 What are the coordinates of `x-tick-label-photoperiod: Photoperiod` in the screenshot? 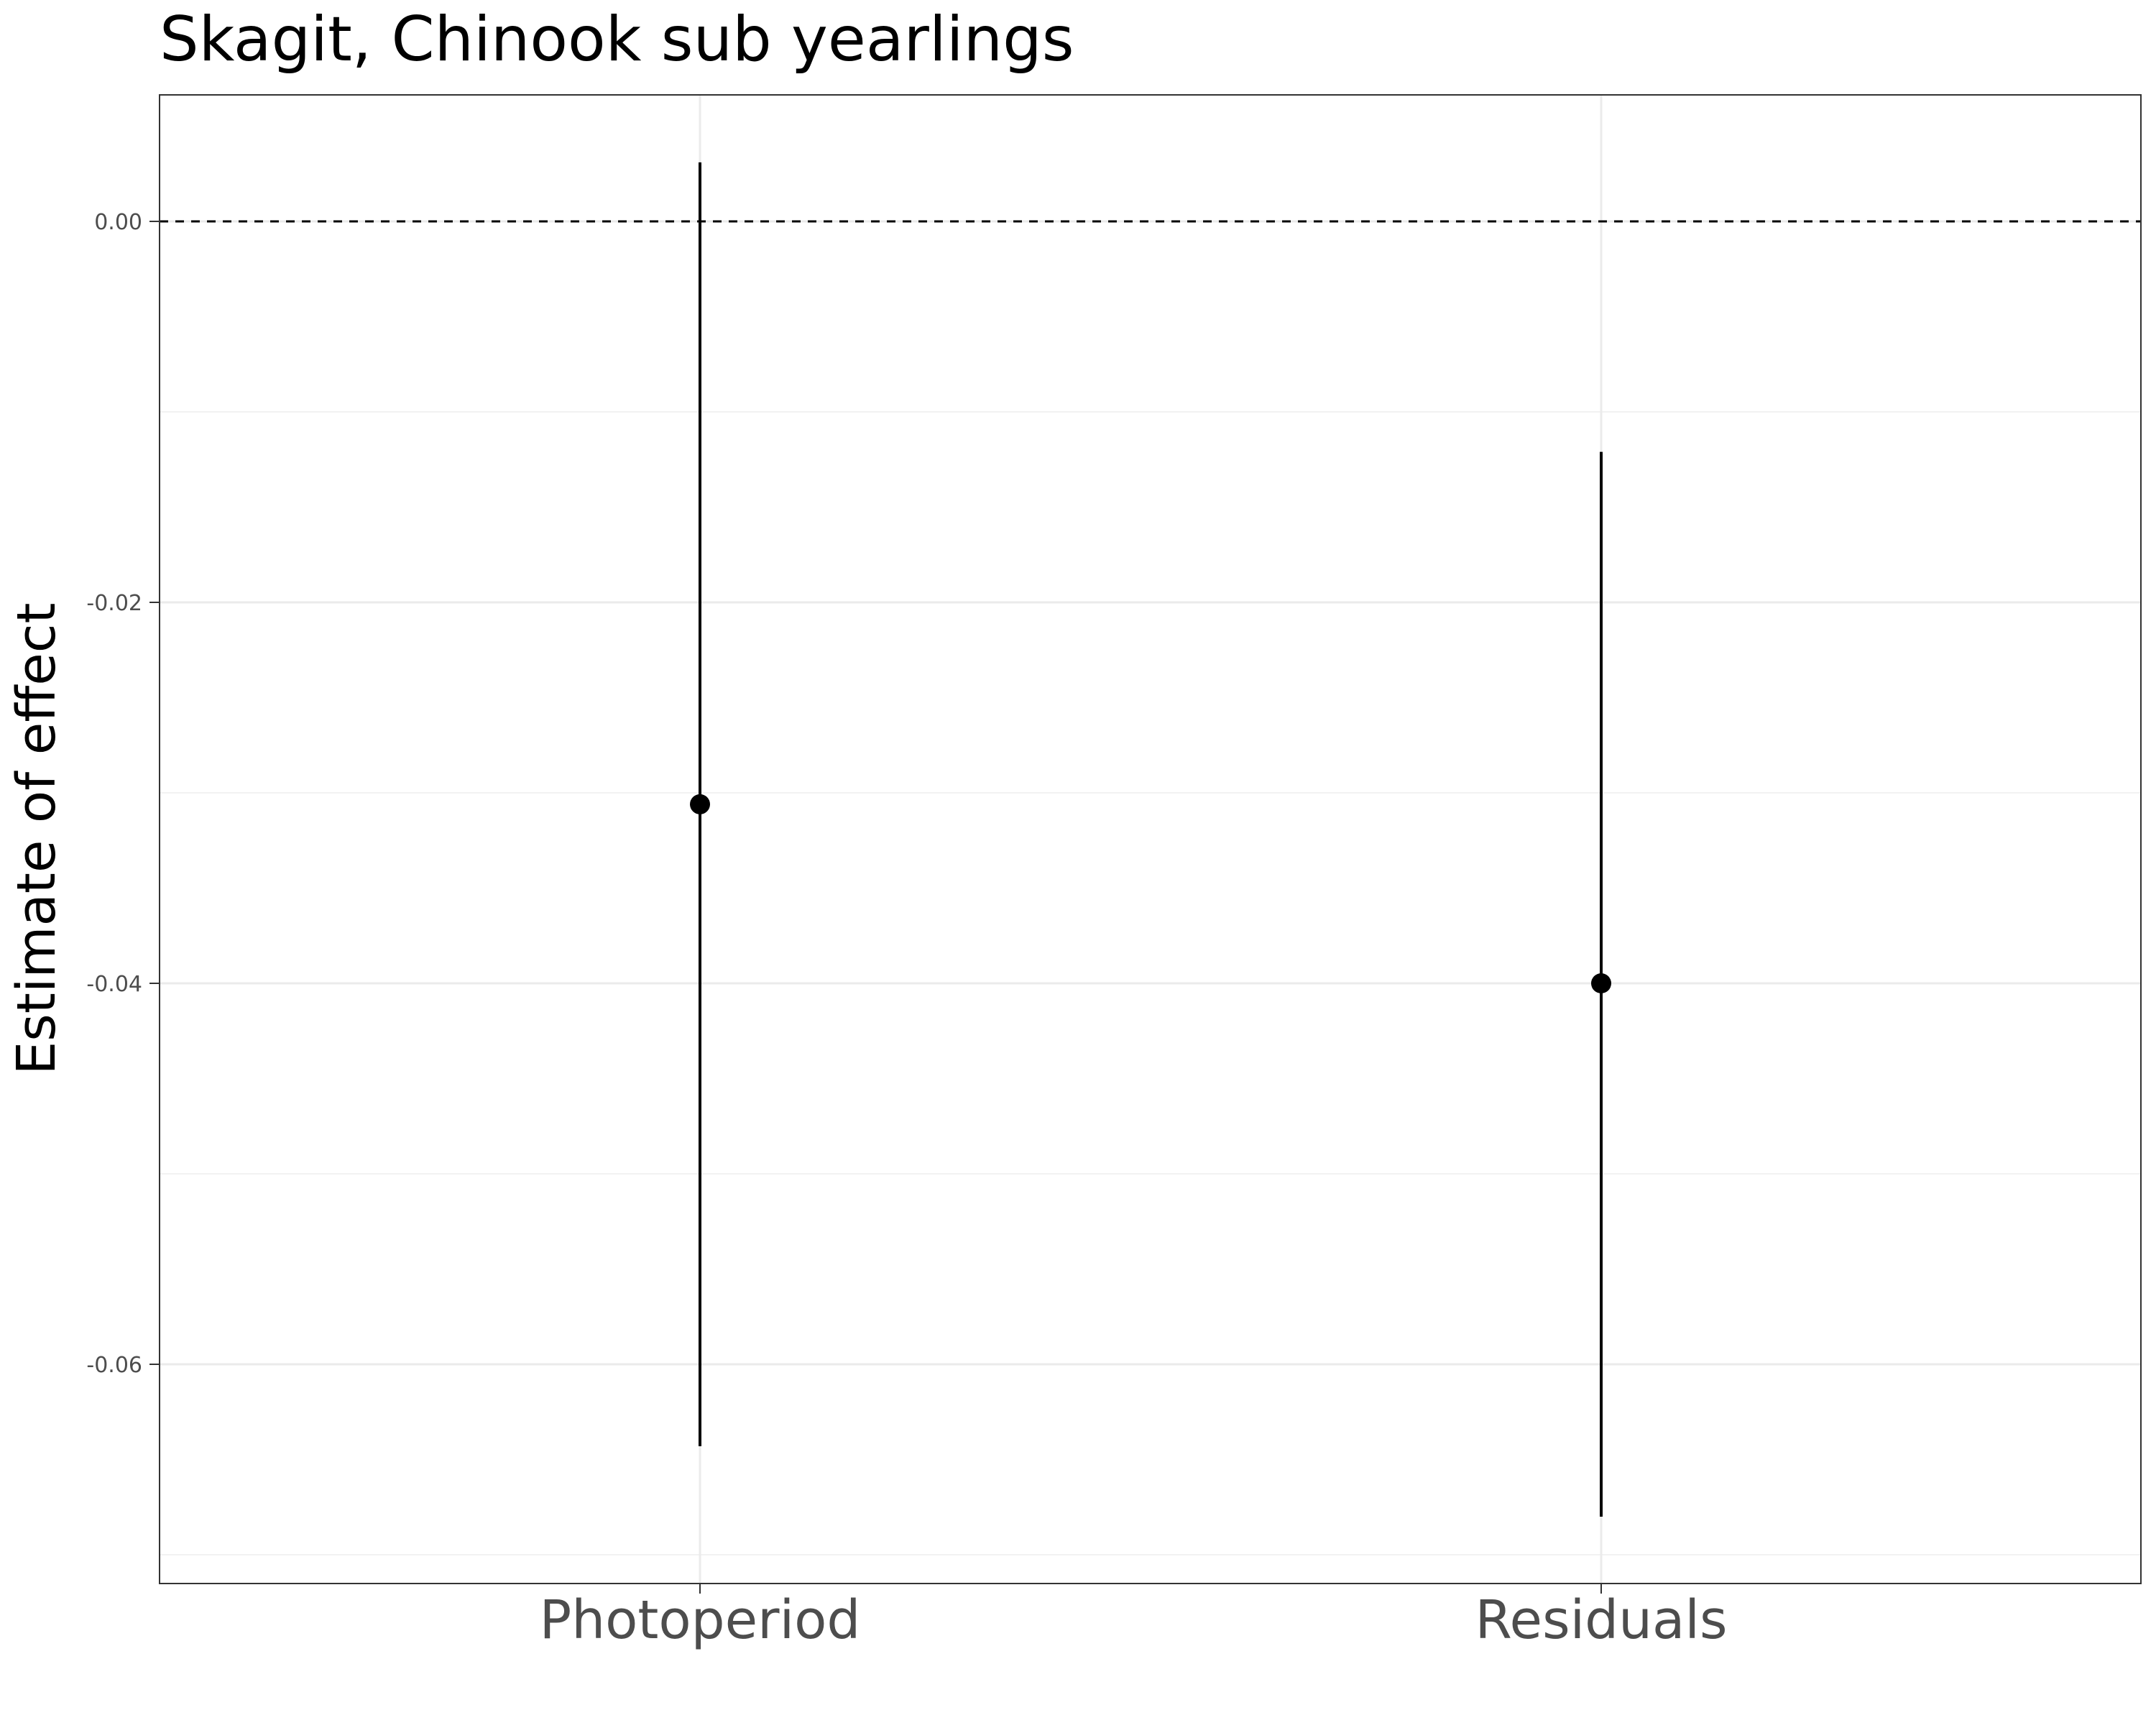 It's located at (700, 1620).